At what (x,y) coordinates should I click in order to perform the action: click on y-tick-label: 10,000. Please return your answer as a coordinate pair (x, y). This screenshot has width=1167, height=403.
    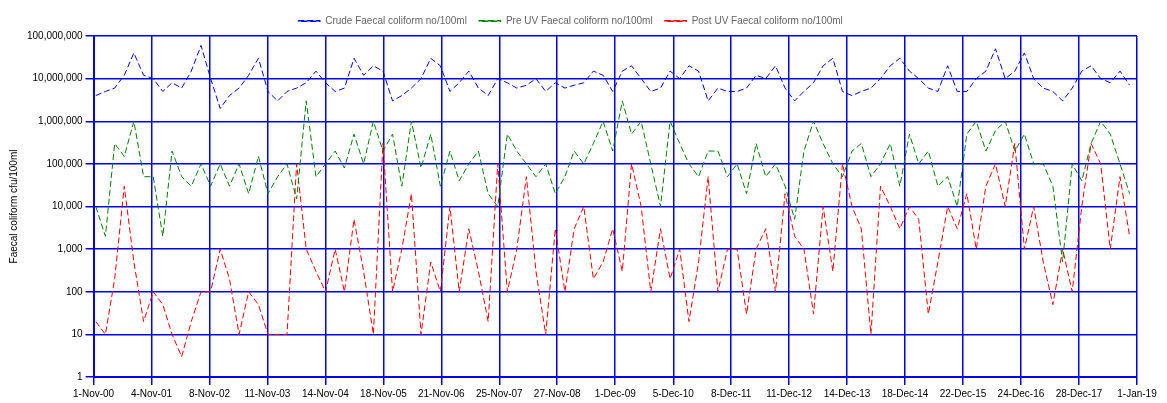
    Looking at the image, I should click on (68, 206).